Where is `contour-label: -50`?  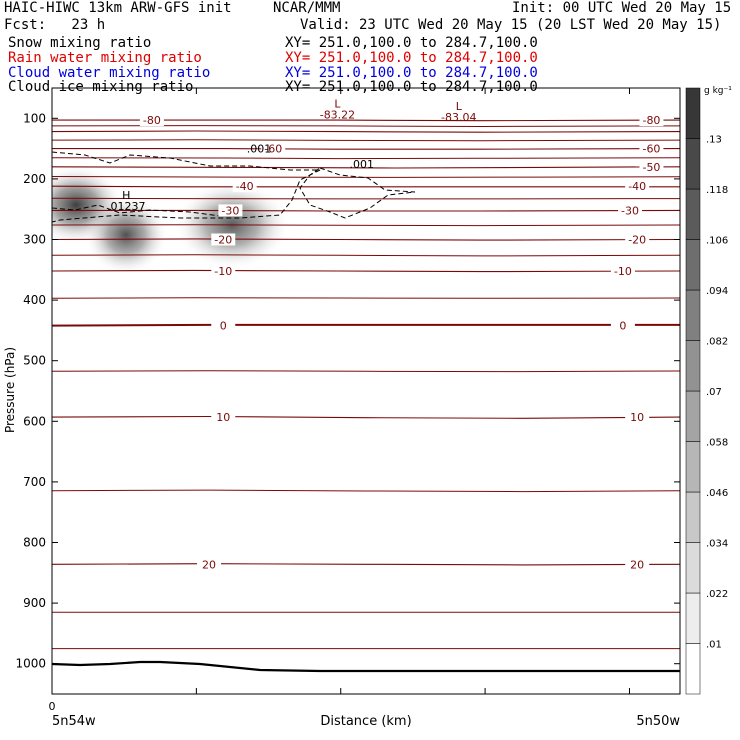
contour-label: -50 is located at coordinates (651, 167).